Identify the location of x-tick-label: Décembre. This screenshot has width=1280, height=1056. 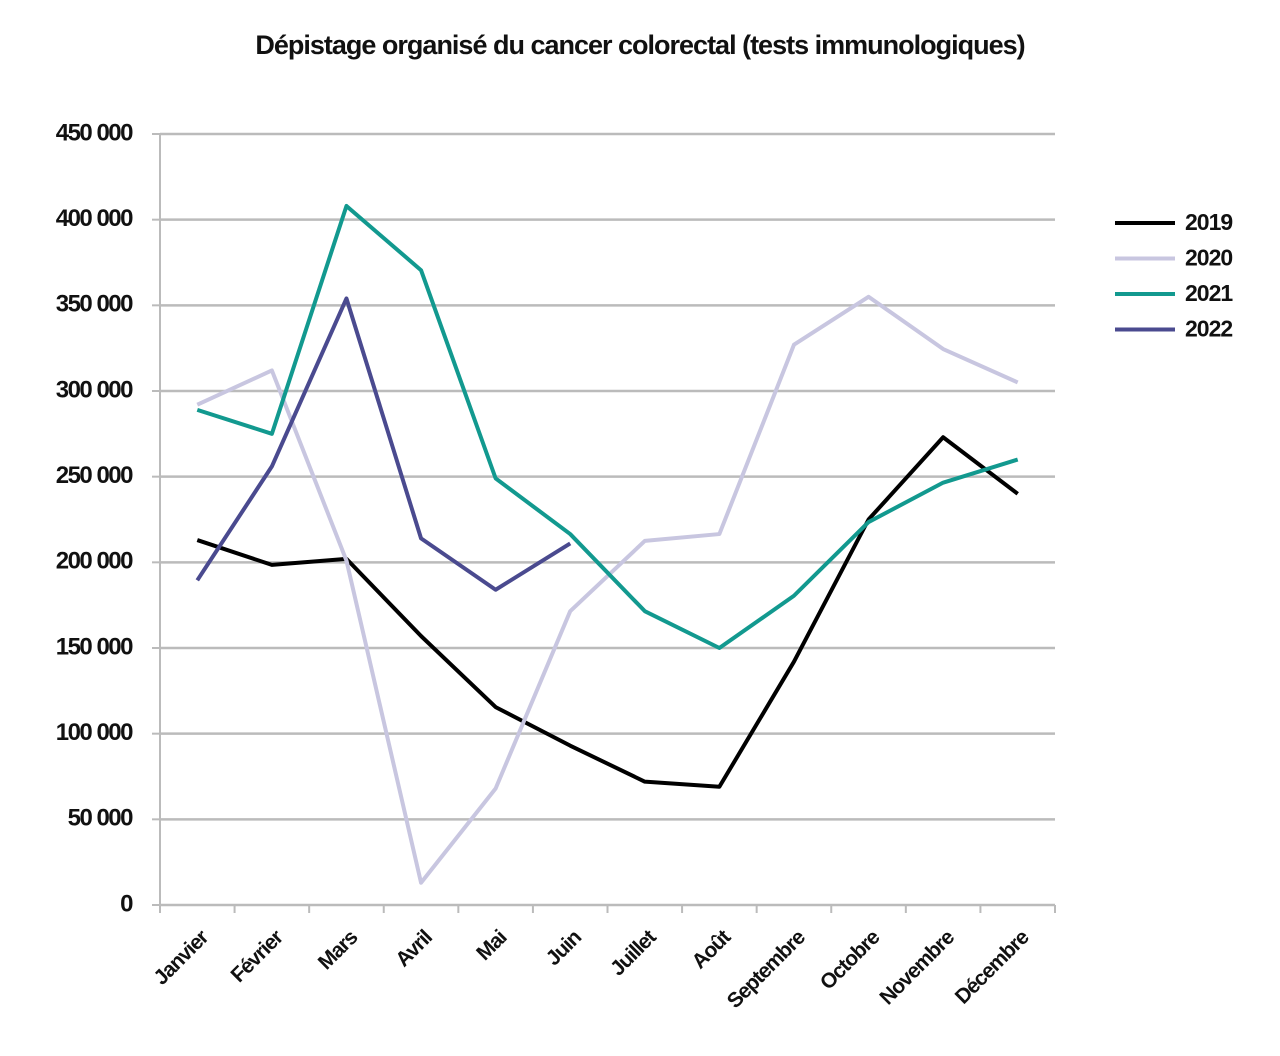
(992, 967).